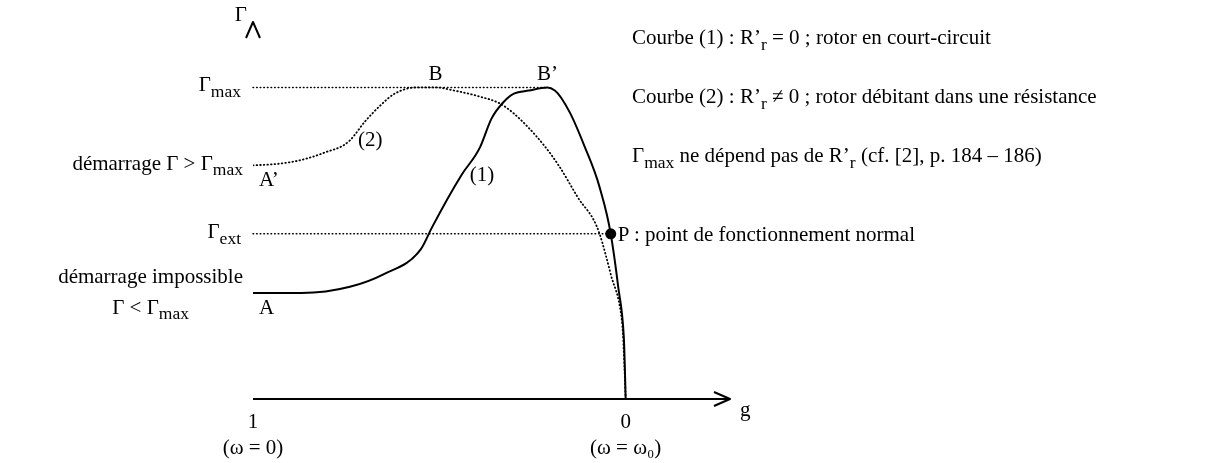 Image resolution: width=1228 pixels, height=463 pixels. Describe the element at coordinates (253, 447) in the screenshot. I see `text: (ω = 0)` at that location.